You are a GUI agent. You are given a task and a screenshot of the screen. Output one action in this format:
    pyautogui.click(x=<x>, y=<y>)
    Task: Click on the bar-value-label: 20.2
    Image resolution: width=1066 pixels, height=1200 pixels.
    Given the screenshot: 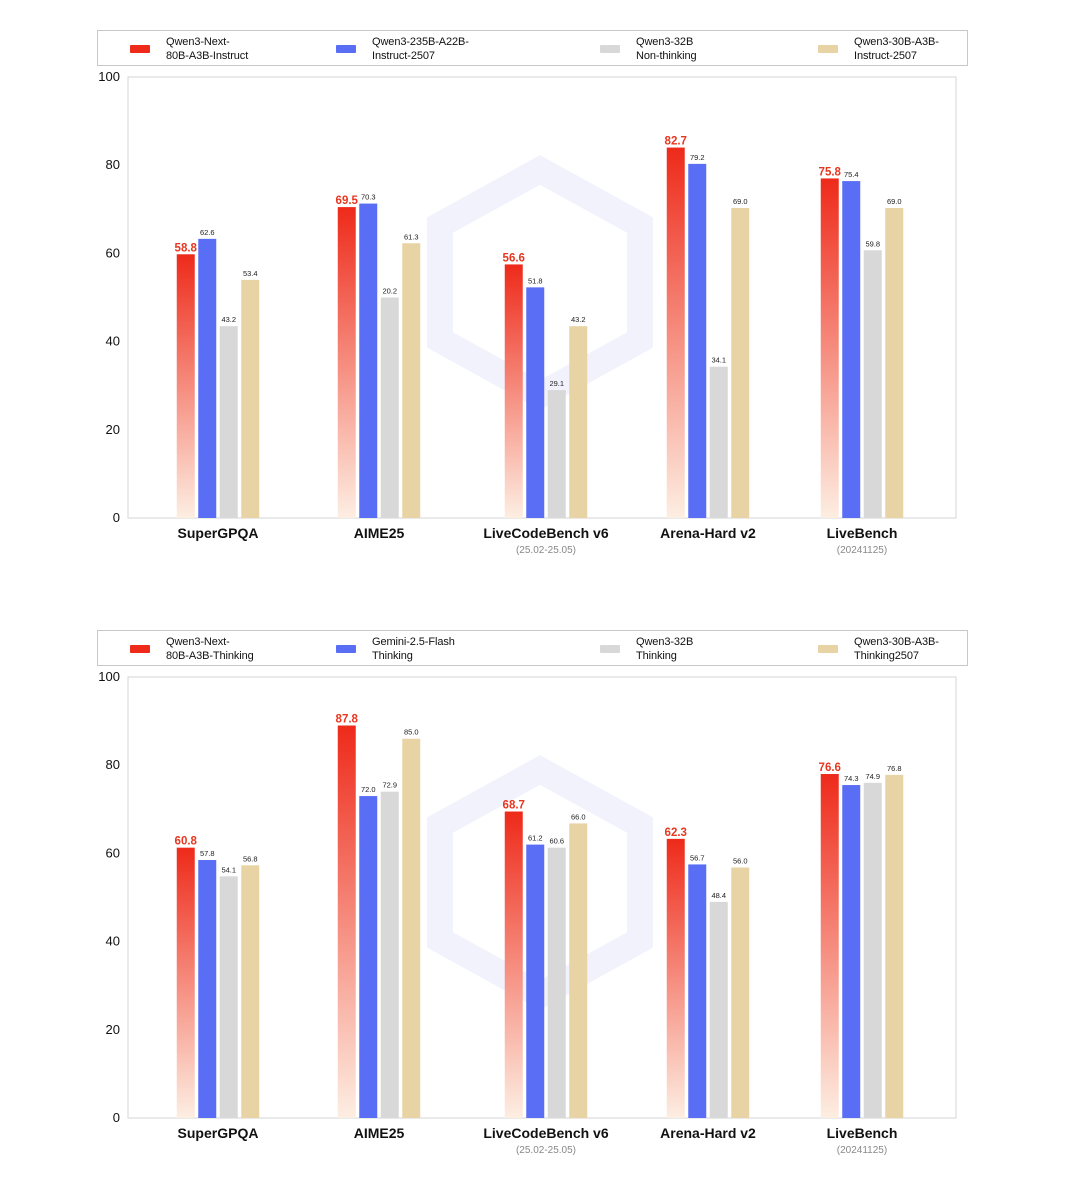 What is the action you would take?
    pyautogui.click(x=389, y=291)
    